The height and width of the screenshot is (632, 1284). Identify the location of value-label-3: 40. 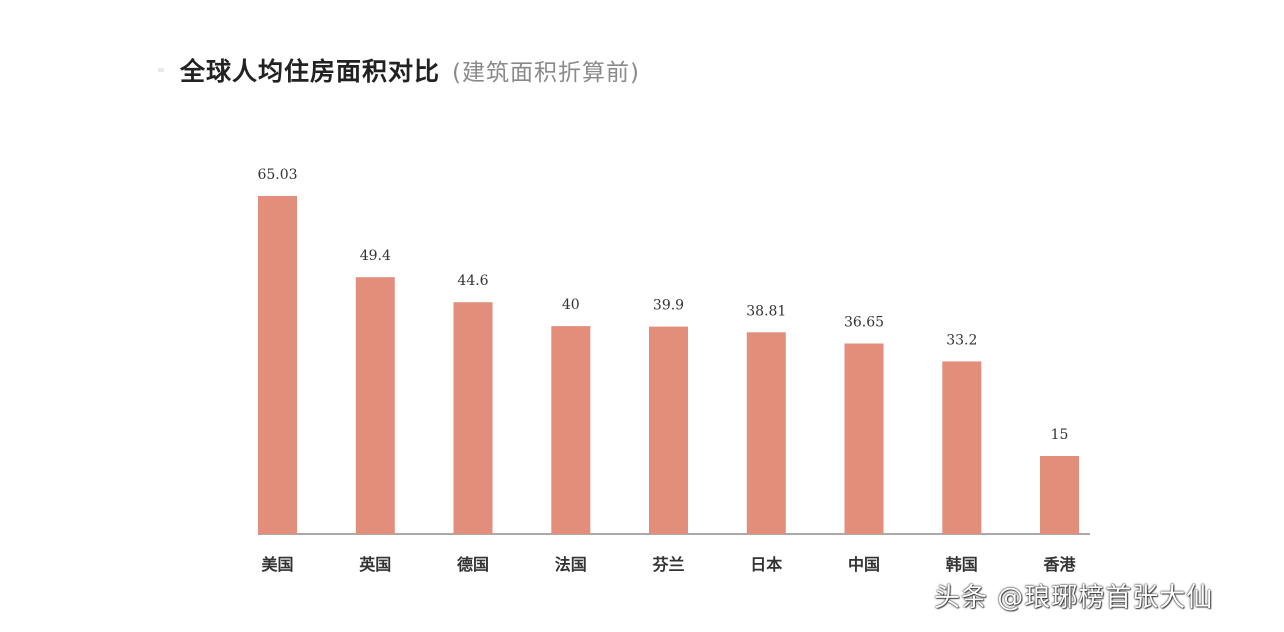
(571, 305).